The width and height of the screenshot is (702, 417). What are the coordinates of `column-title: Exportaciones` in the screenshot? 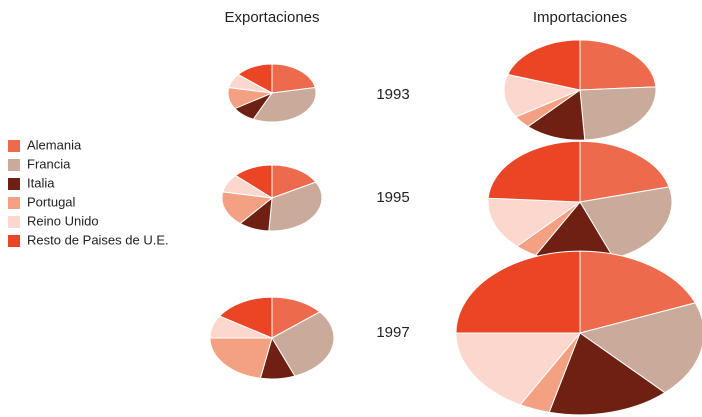 It's located at (271, 17).